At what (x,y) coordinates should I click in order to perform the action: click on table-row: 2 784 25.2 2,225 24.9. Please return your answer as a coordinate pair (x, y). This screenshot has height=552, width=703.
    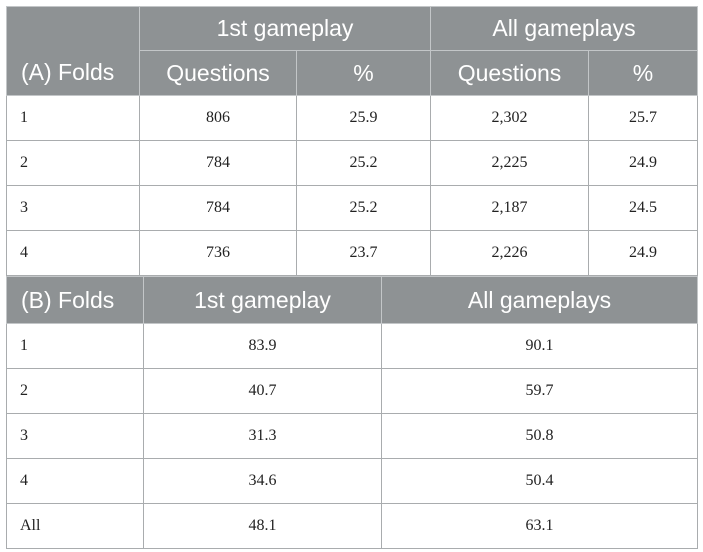
    Looking at the image, I should click on (352, 163).